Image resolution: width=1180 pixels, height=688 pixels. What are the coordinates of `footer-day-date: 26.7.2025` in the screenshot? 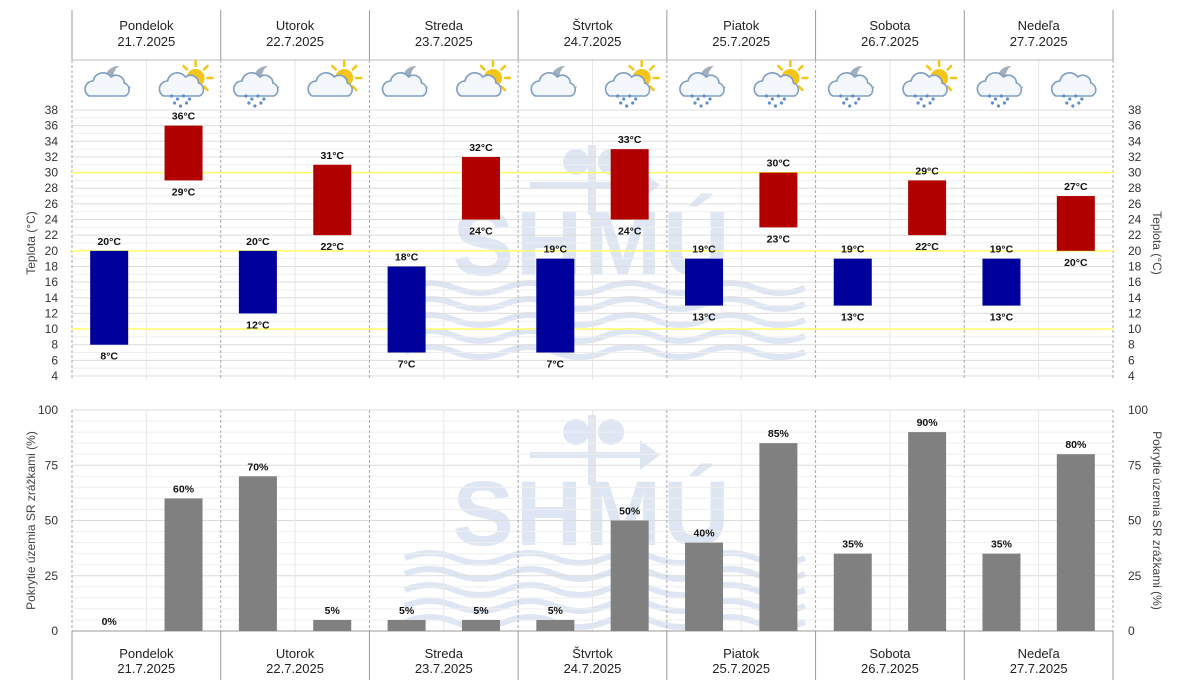 It's located at (890, 668).